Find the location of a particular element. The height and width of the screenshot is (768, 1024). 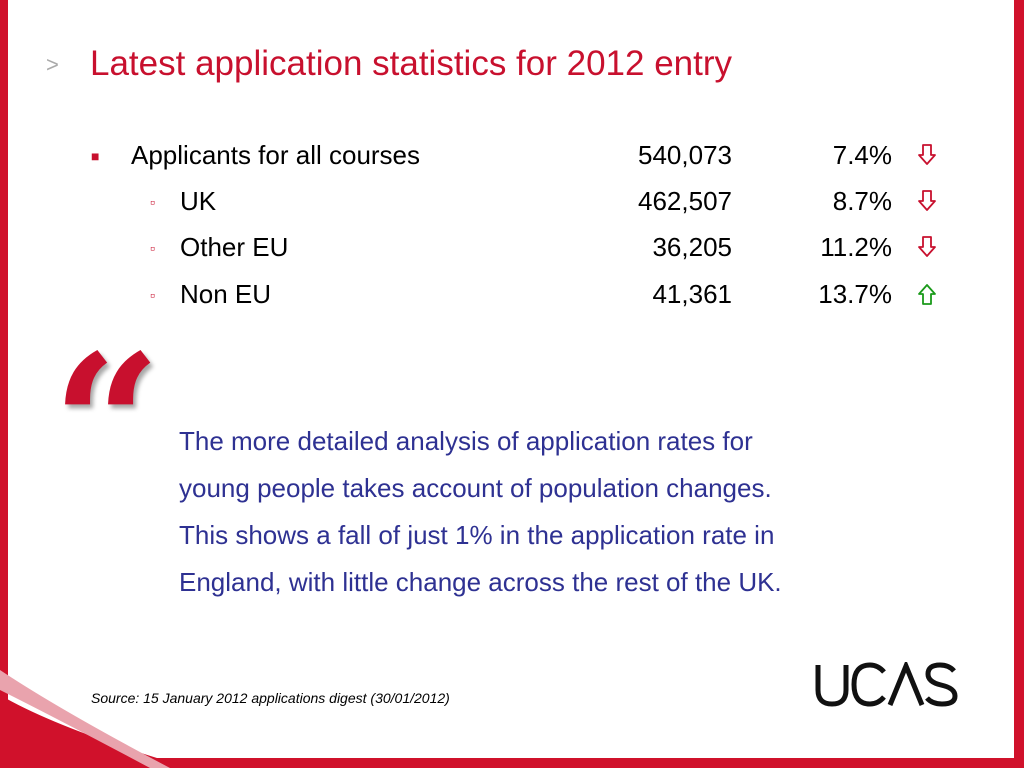

frame-right is located at coordinates (1019, 384).